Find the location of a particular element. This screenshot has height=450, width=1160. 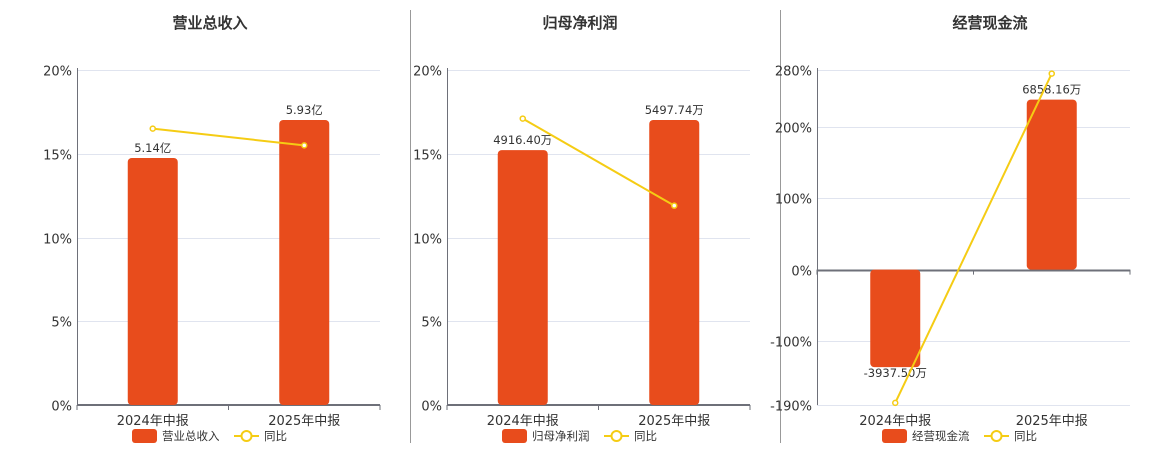

legend-bar-label: 营业总收入 is located at coordinates (191, 436).